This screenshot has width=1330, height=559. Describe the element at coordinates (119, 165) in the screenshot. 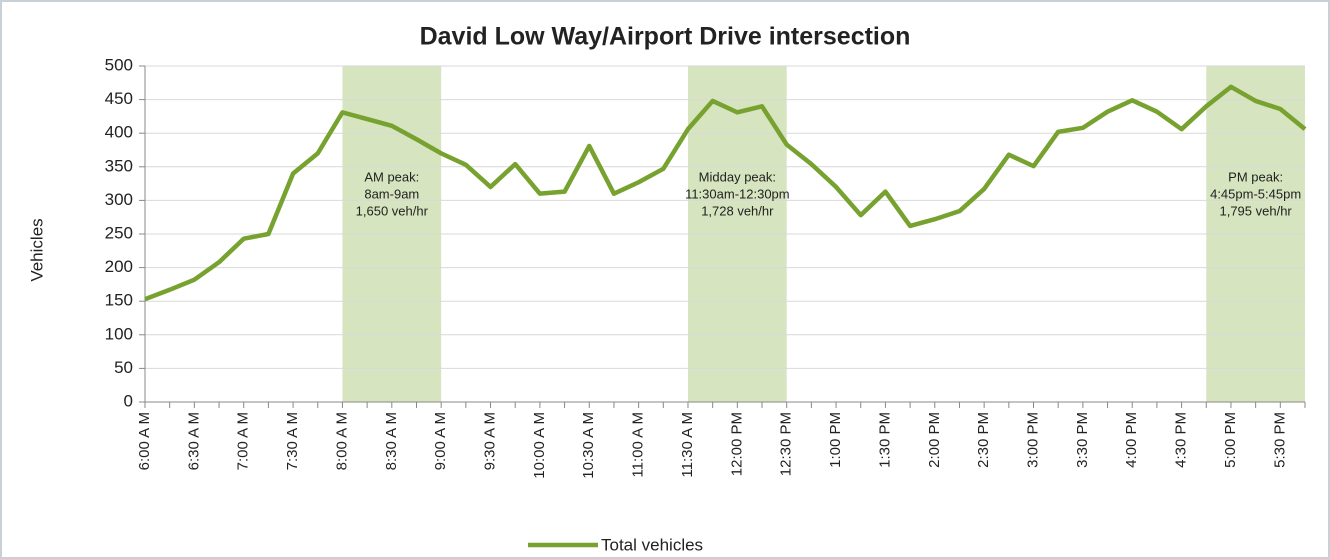

I see `y-tick-label: 350` at that location.